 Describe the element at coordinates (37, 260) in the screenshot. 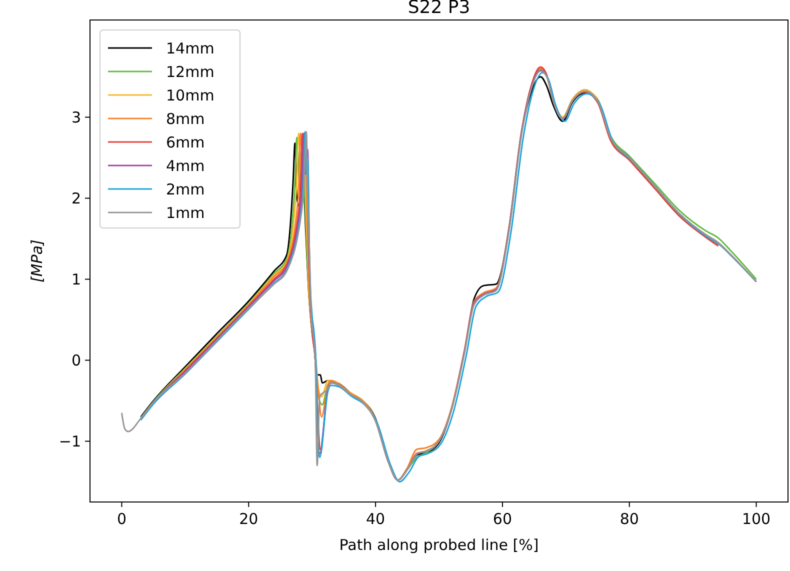

I see `y-axis-title: [MPa]` at that location.